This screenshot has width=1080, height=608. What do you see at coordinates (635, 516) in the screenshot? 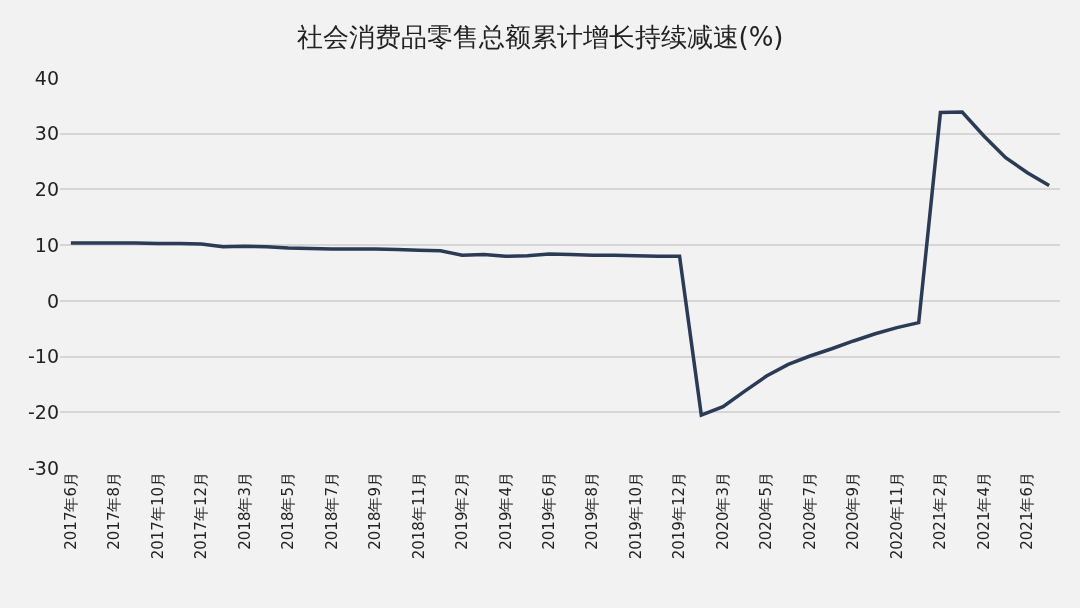
I see `x-tick-label: 2019年10月` at bounding box center [635, 516].